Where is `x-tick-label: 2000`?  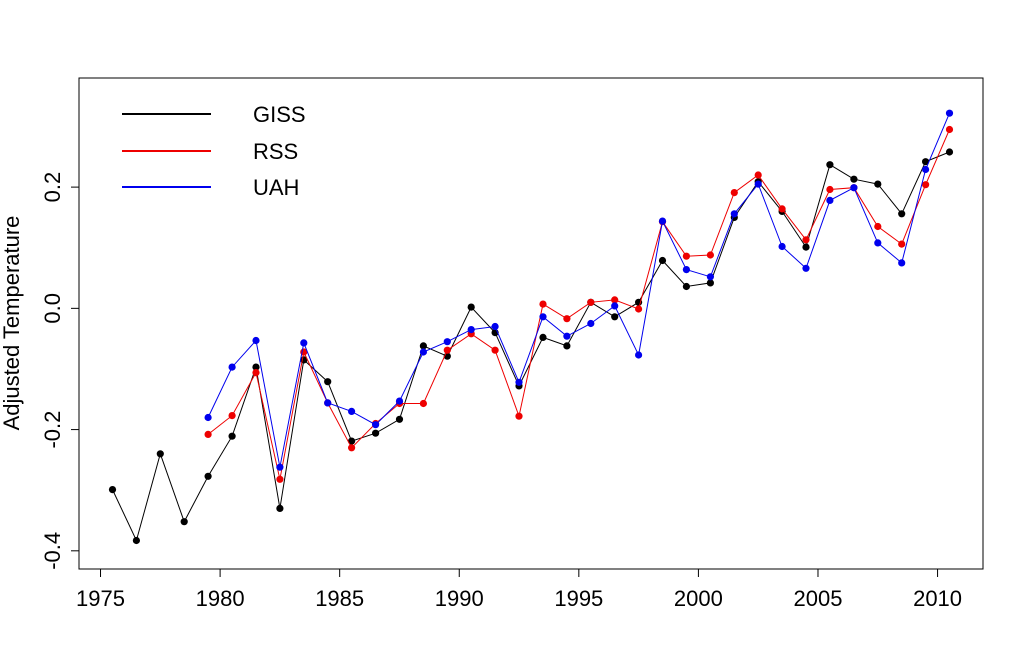 x-tick-label: 2000 is located at coordinates (698, 598).